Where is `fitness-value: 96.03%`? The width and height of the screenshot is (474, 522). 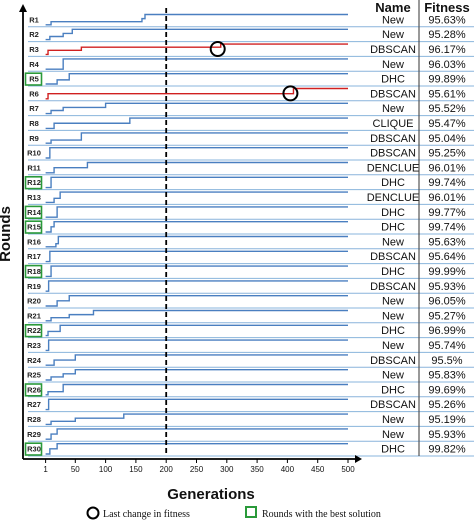 fitness-value: 96.03% is located at coordinates (447, 65).